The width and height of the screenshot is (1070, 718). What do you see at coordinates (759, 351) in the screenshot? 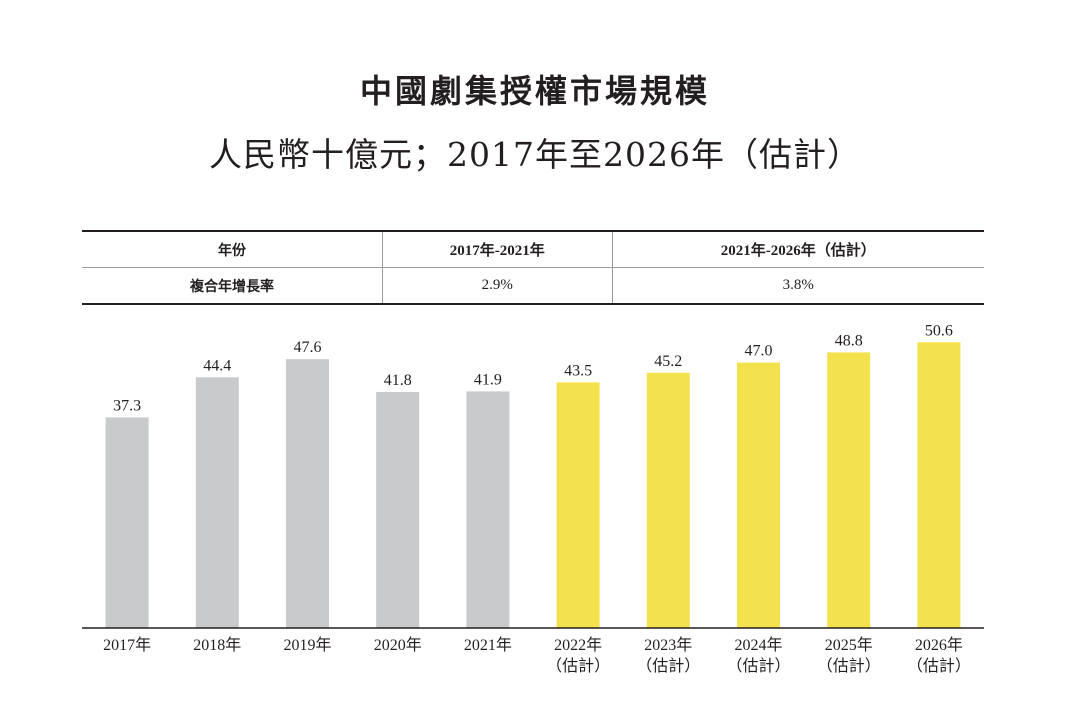
I see `data-label-7: 47.0` at bounding box center [759, 351].